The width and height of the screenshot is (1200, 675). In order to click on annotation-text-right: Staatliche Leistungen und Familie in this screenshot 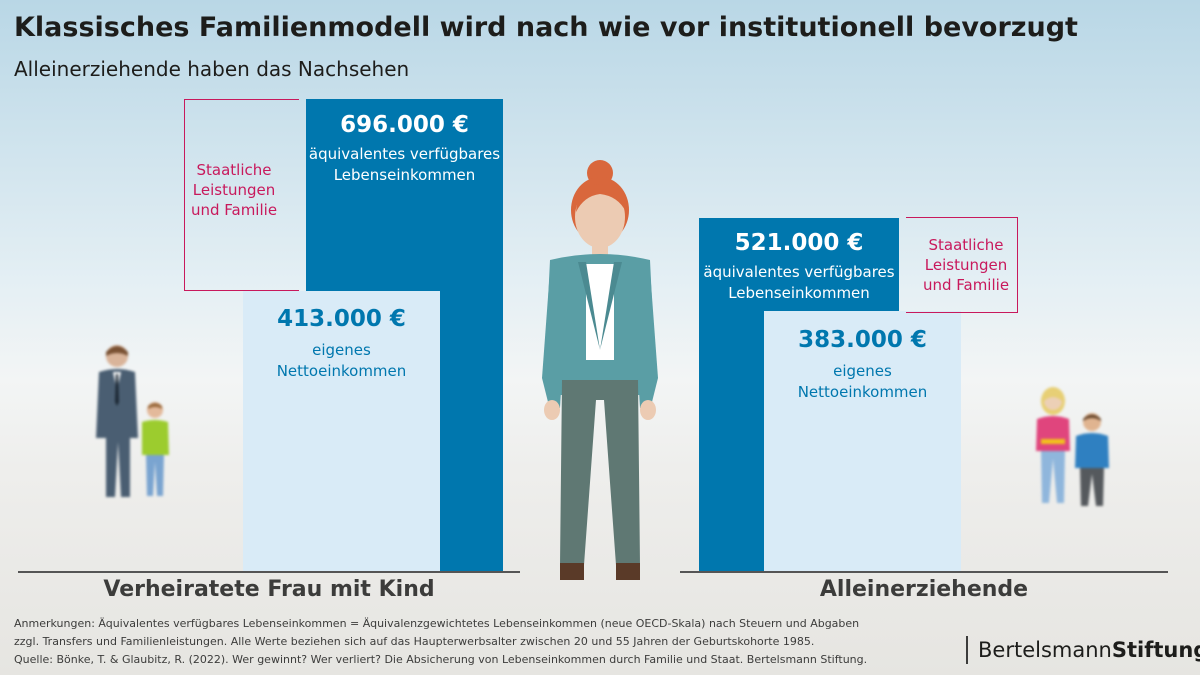, I will do `click(966, 265)`.